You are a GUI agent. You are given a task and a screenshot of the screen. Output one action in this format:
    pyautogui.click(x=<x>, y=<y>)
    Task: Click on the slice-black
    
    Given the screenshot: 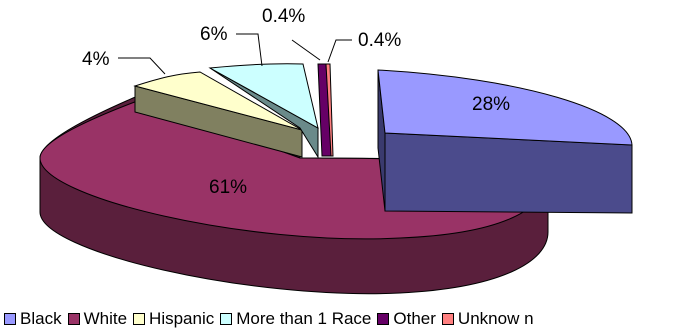 What is the action you would take?
    pyautogui.click(x=505, y=107)
    